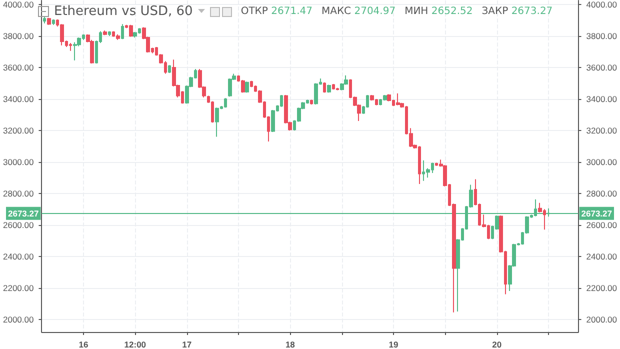 The image size is (620, 349). What do you see at coordinates (18, 225) in the screenshot?
I see `y-tick-label: 2600.00` at bounding box center [18, 225].